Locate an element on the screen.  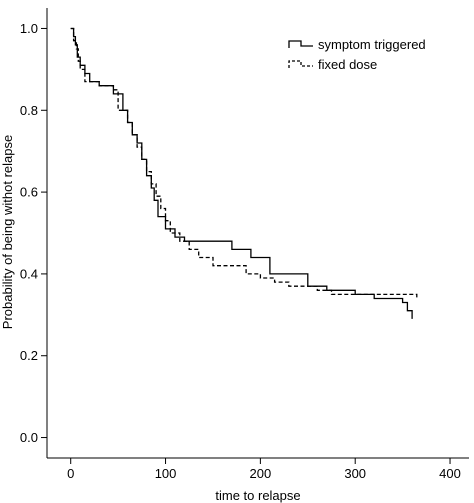
legend: symptom triggered fixed dose is located at coordinates (357, 54).